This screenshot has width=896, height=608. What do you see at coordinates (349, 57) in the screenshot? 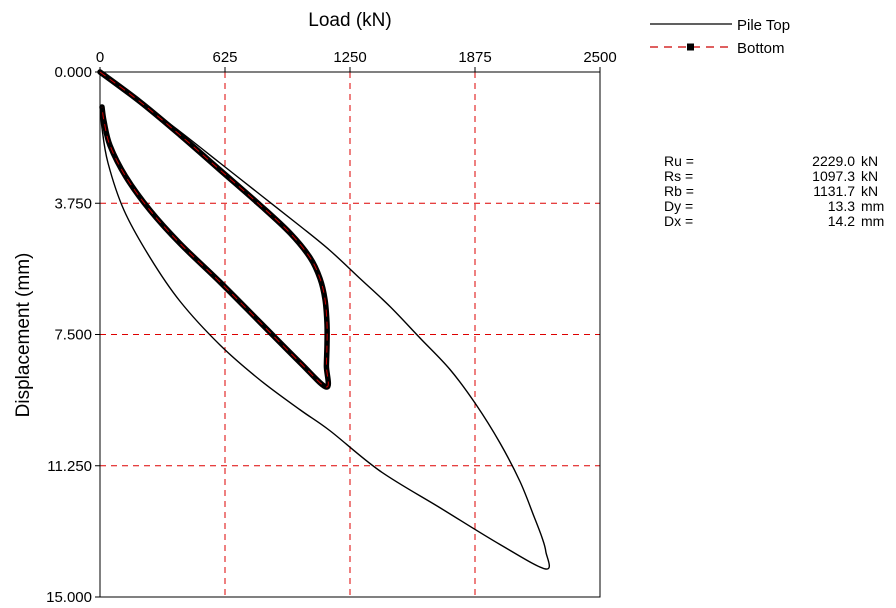
I see `x-tick-label: 1250` at bounding box center [349, 57].